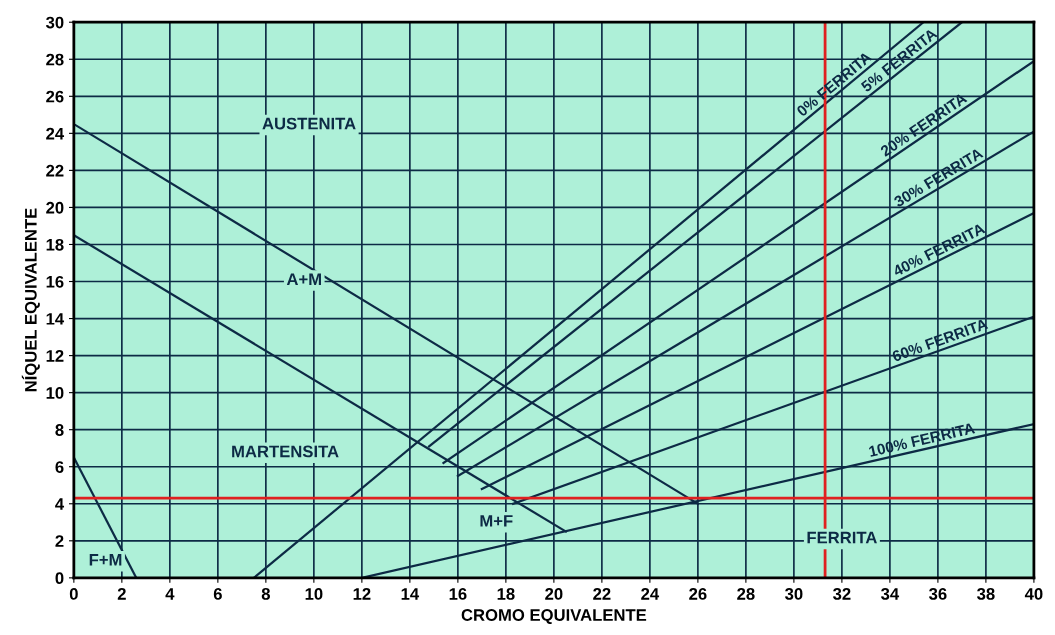  I want to click on x-tick-label: 28, so click(746, 594).